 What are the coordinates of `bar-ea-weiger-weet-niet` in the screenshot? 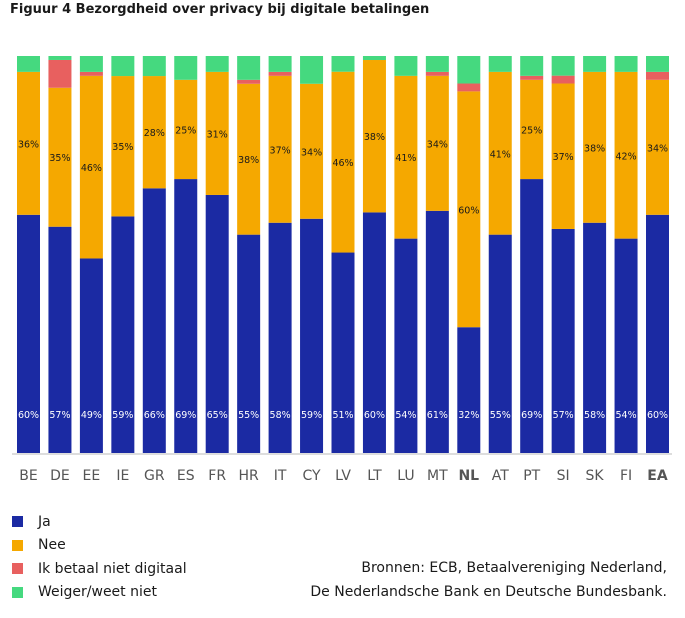 It's located at (657, 64).